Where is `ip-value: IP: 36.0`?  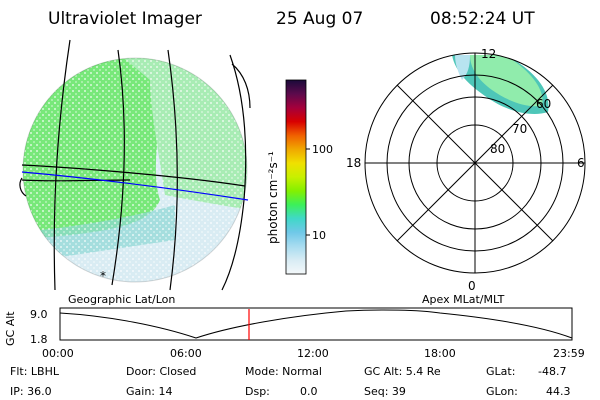
ip-value: IP: 36.0 is located at coordinates (31, 391).